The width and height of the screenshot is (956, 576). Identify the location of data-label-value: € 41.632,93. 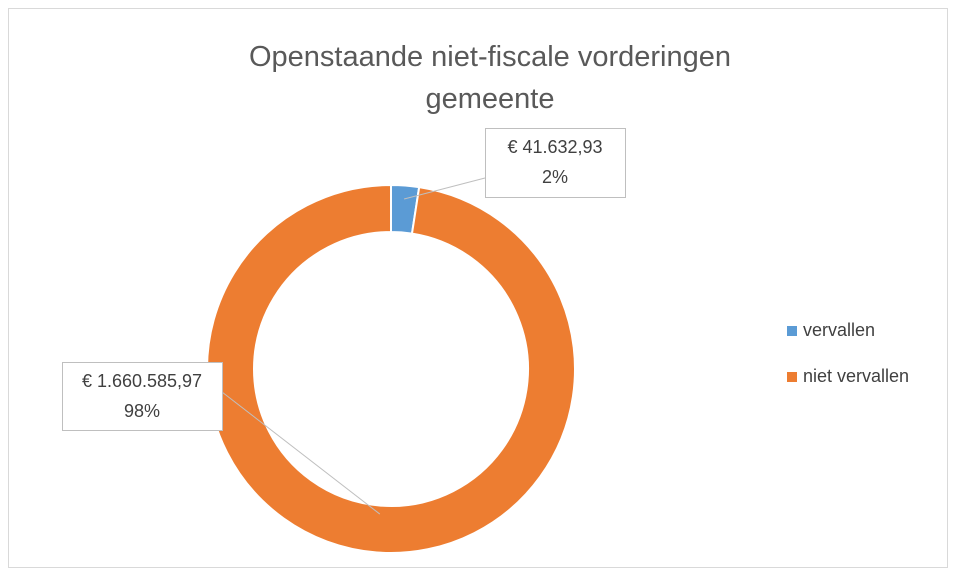
(554, 147).